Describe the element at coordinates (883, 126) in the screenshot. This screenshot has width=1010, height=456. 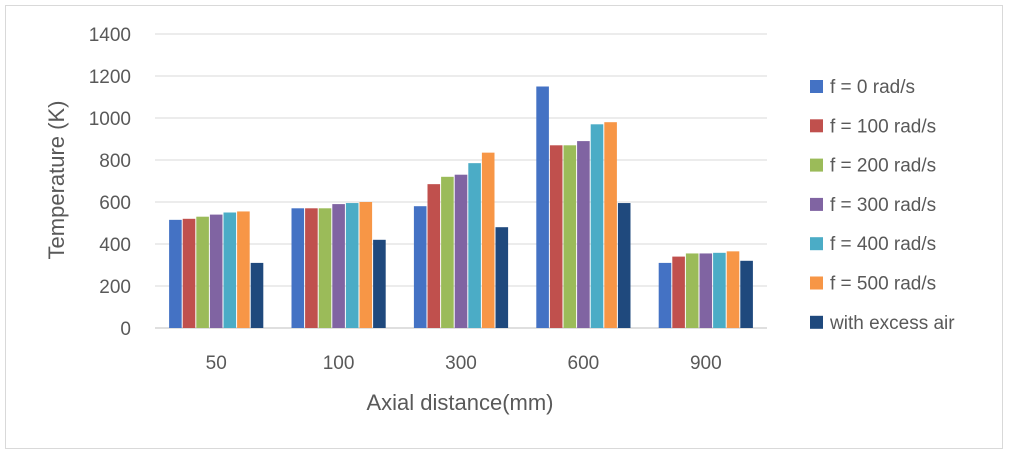
I see `legend-label: f = 100 rad/s` at that location.